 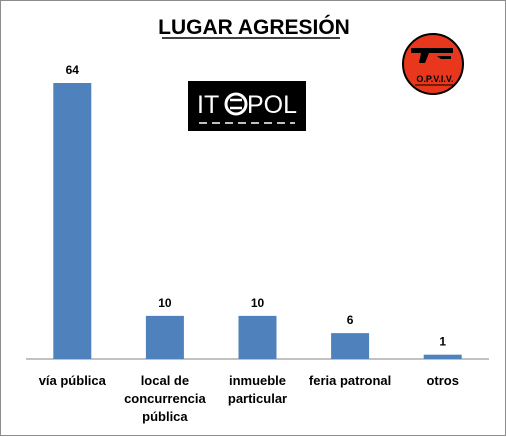 I want to click on category-label-5: otros, so click(x=442, y=380).